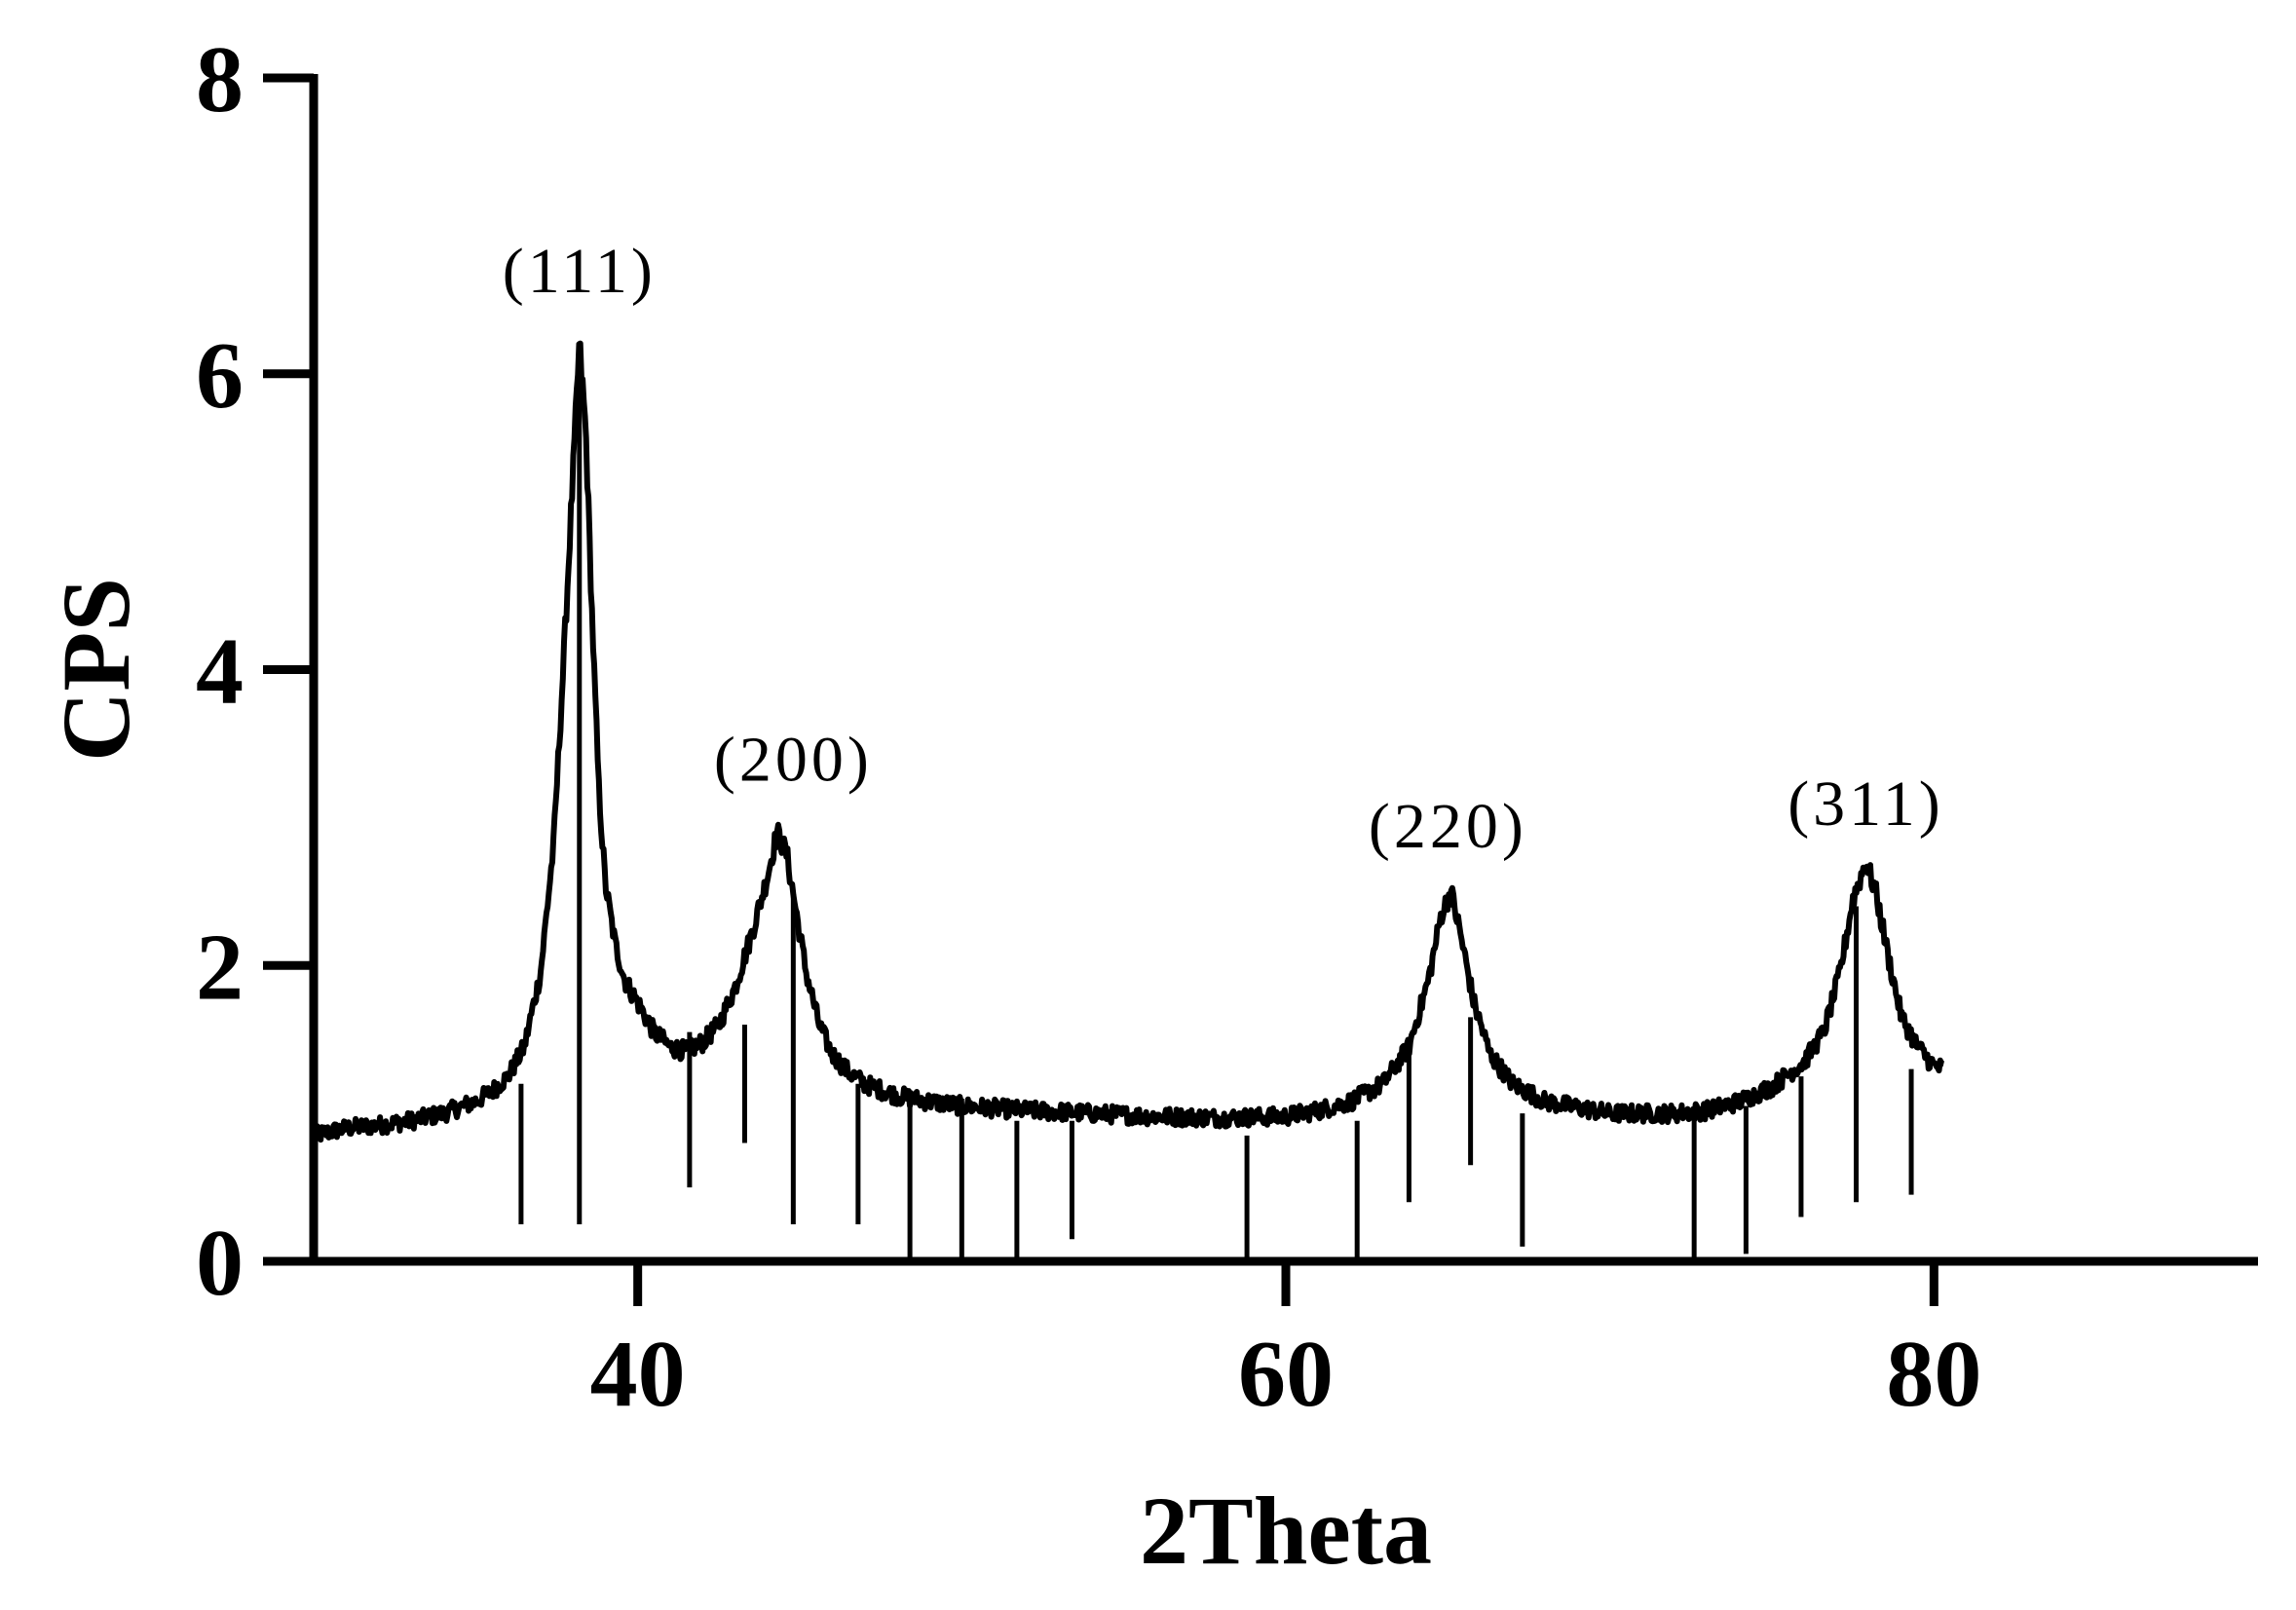  Describe the element at coordinates (793, 759) in the screenshot. I see `peak-label: (200)` at that location.